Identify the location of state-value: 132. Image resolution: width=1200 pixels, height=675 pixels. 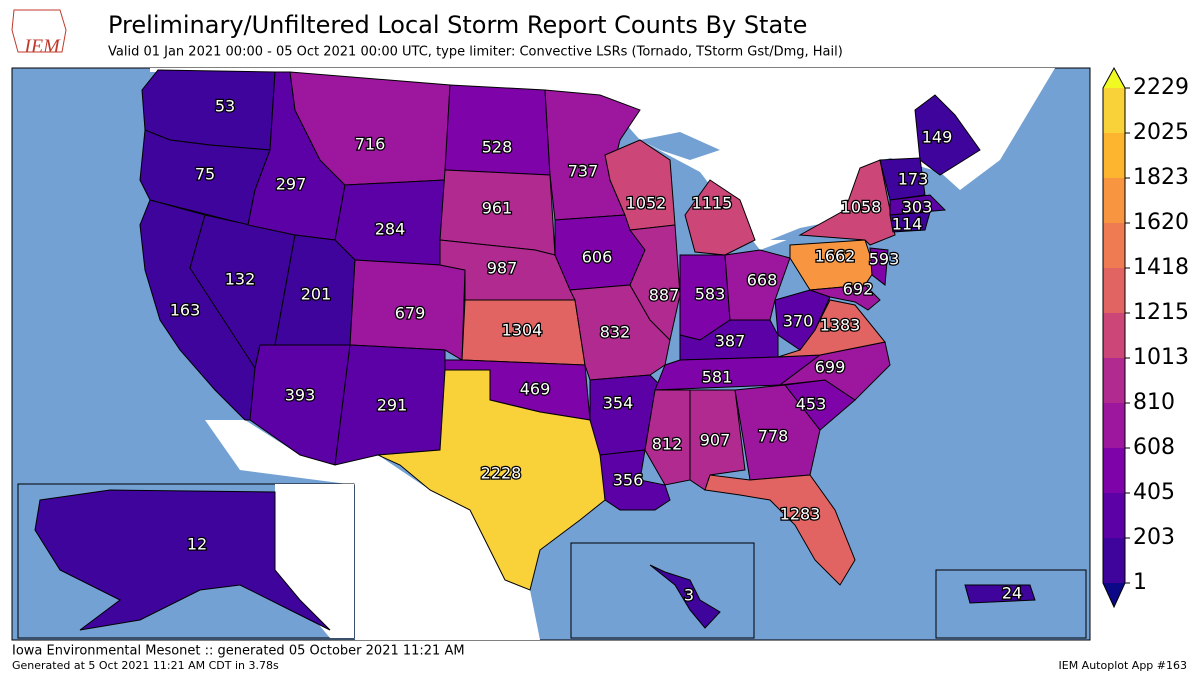
(240, 279).